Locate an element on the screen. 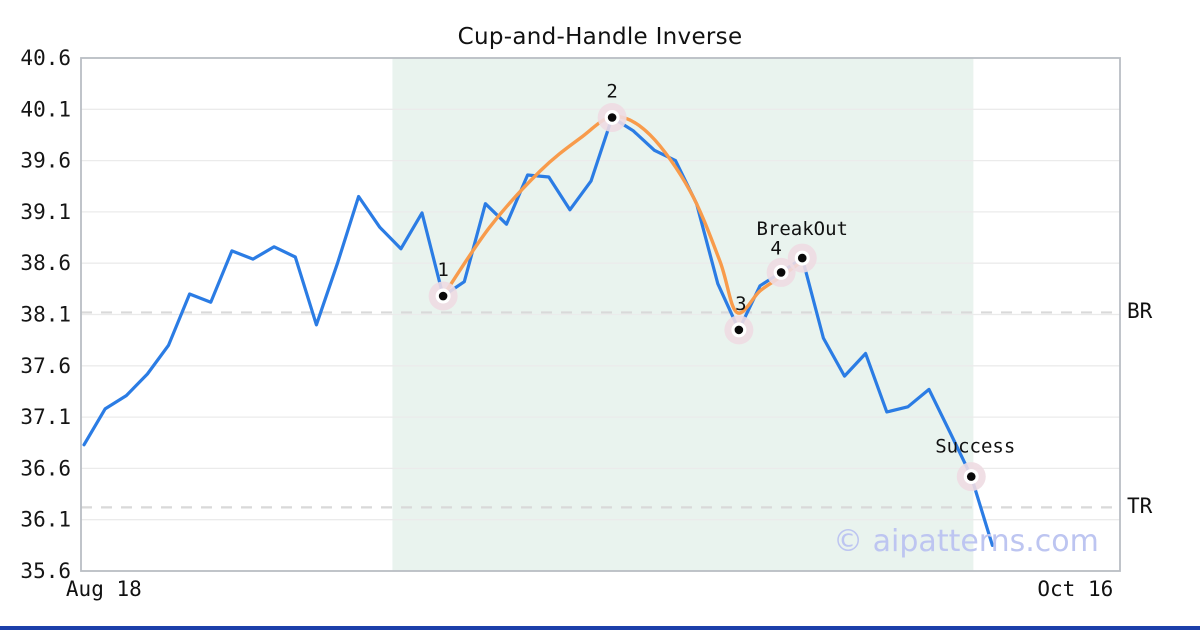 Image resolution: width=1200 pixels, height=630 pixels. marker-label-breakout: BreakOut is located at coordinates (802, 229).